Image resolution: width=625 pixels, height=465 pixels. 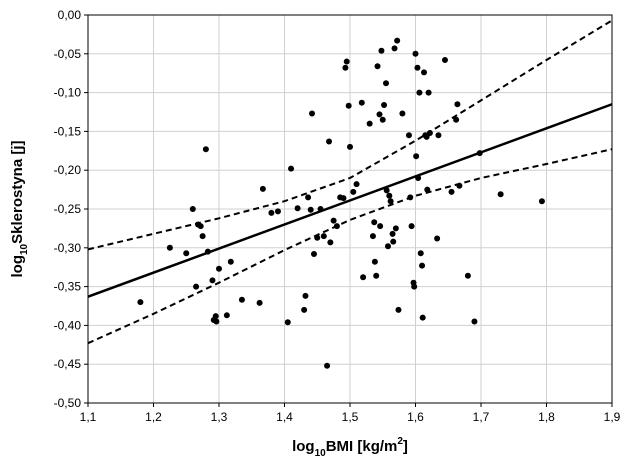 I want to click on x-tick-label: 1,7, so click(x=481, y=417).